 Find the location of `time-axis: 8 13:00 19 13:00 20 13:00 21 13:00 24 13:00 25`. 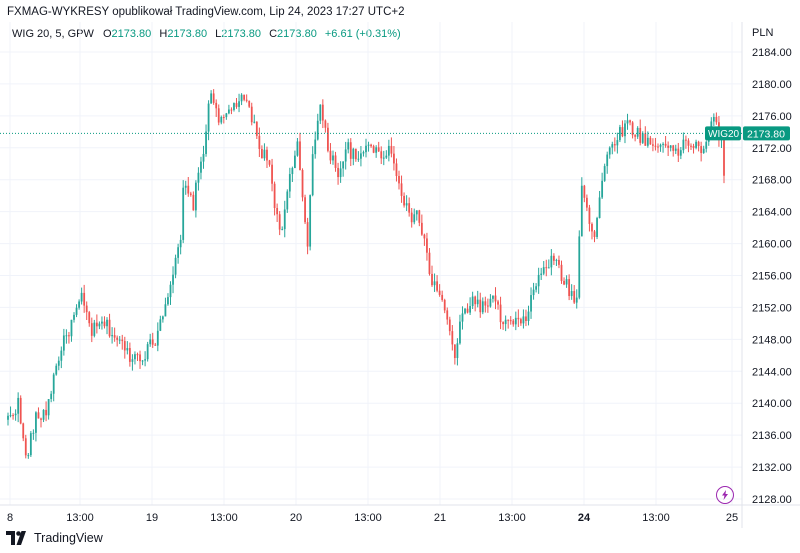

time-axis: 8 13:00 19 13:00 20 13:00 21 13:00 24 13:00 25 is located at coordinates (372, 518).